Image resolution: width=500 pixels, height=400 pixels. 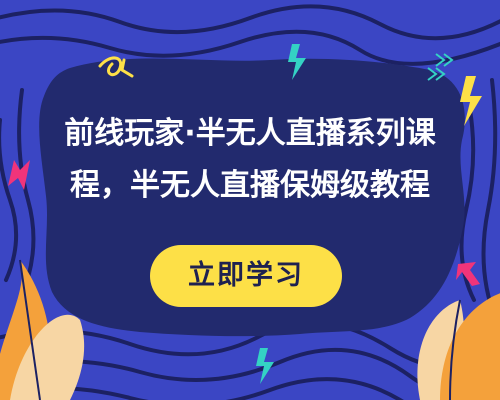 I want to click on leaf-decoration, so click(x=42, y=329).